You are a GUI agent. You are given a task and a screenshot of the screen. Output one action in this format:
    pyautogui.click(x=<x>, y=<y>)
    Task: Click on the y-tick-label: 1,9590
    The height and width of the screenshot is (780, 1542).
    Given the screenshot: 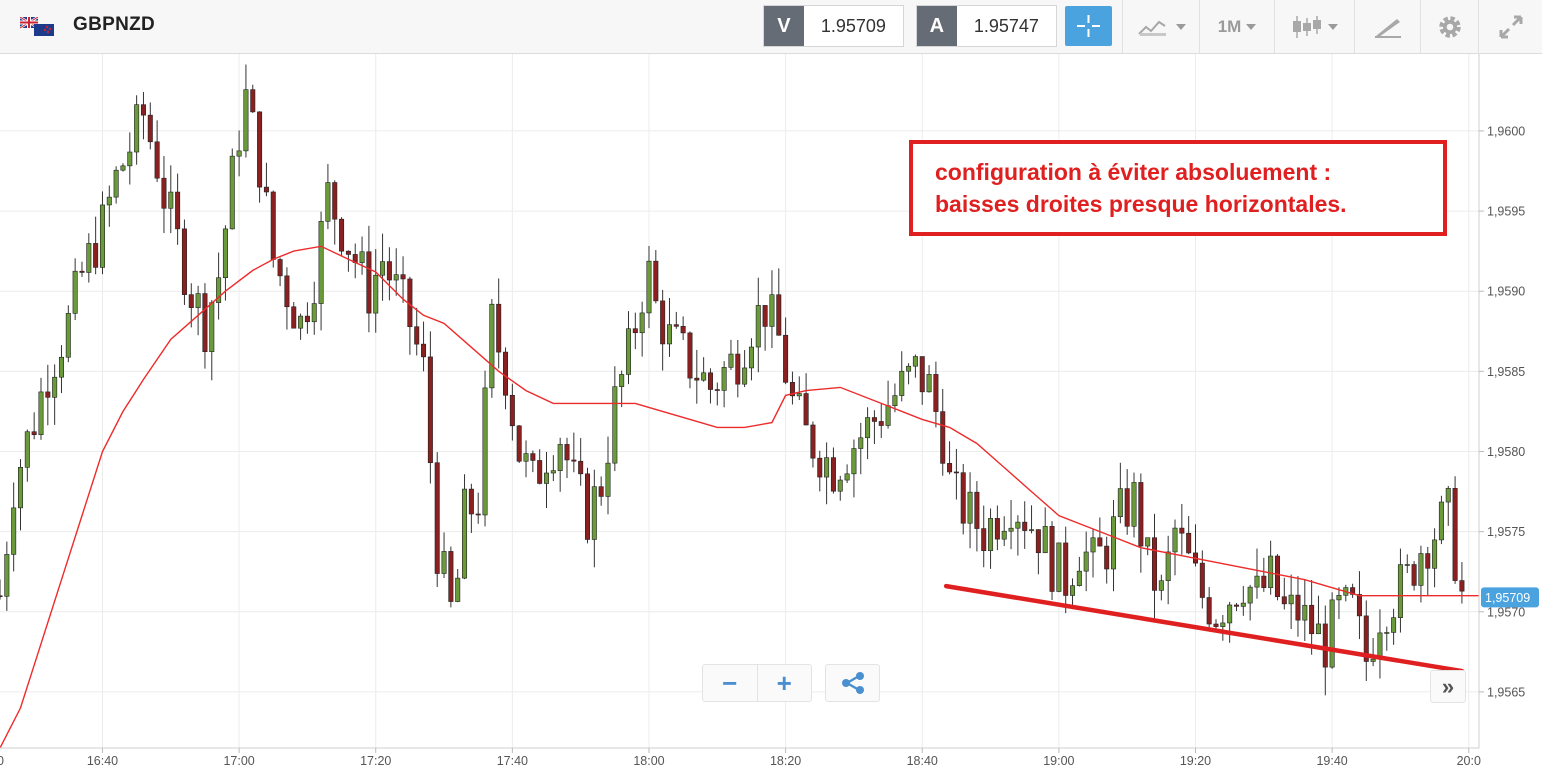 What is the action you would take?
    pyautogui.click(x=1506, y=292)
    